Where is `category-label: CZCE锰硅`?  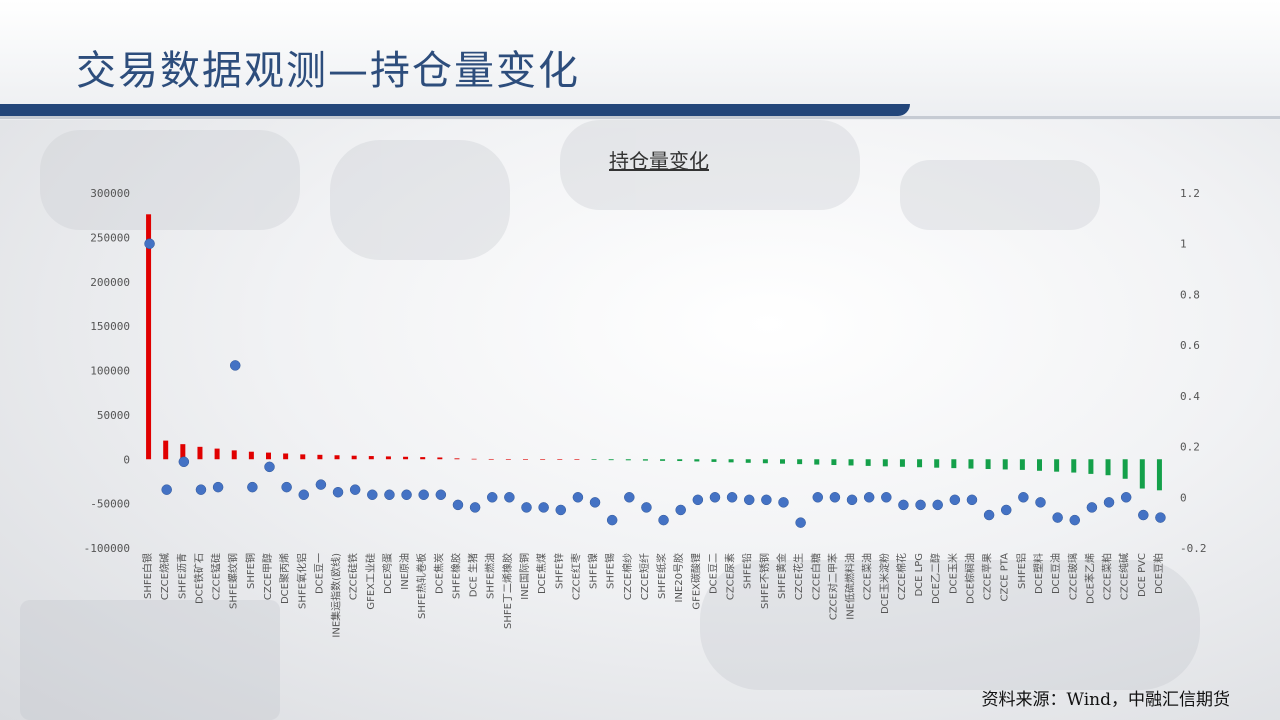
category-label: CZCE锰硅 is located at coordinates (216, 576).